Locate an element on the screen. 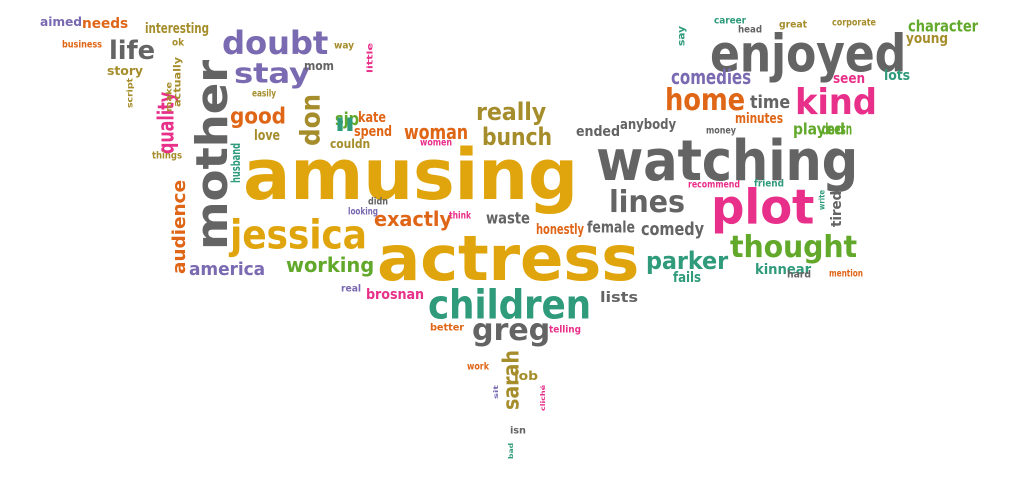 The width and height of the screenshot is (1023, 504). word-business: business is located at coordinates (82, 44).